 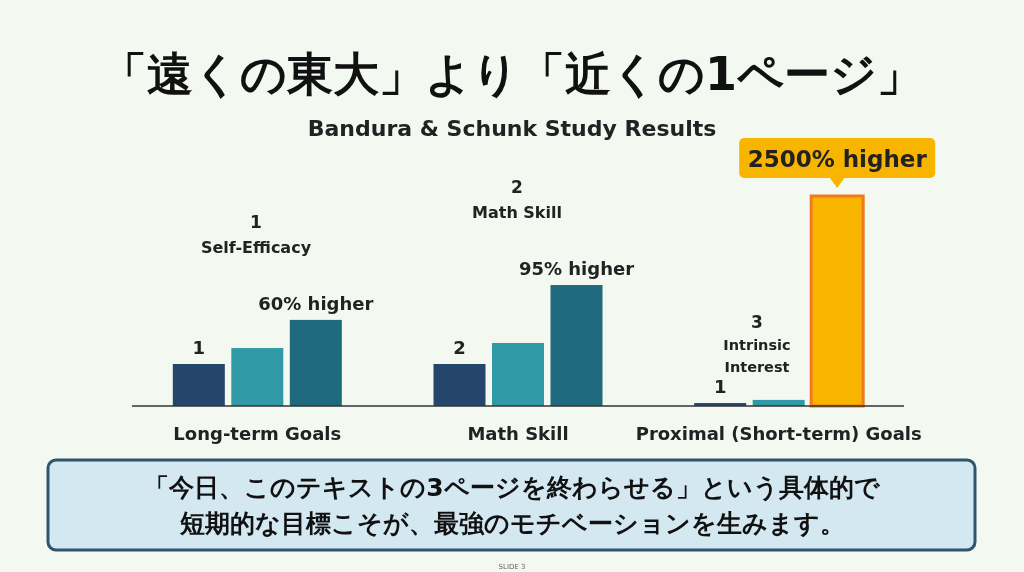 I want to click on annotation: 60% higher, so click(x=316, y=303).